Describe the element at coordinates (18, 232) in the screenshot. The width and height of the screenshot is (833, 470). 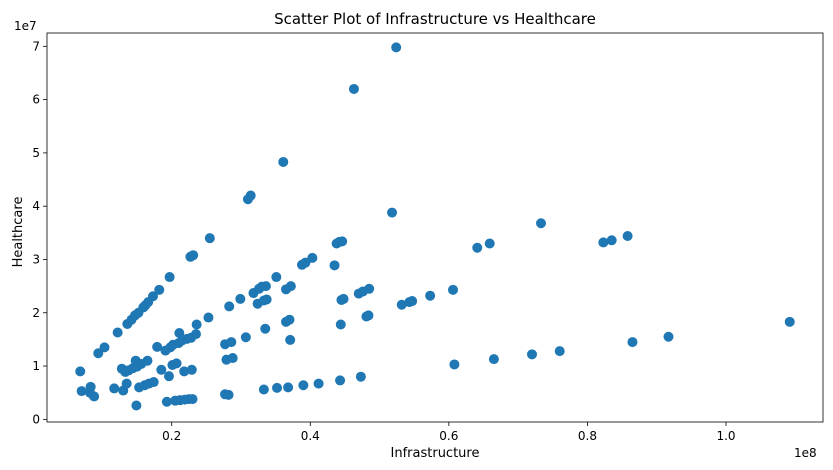
I see `y-axis-label: Healthcare` at that location.